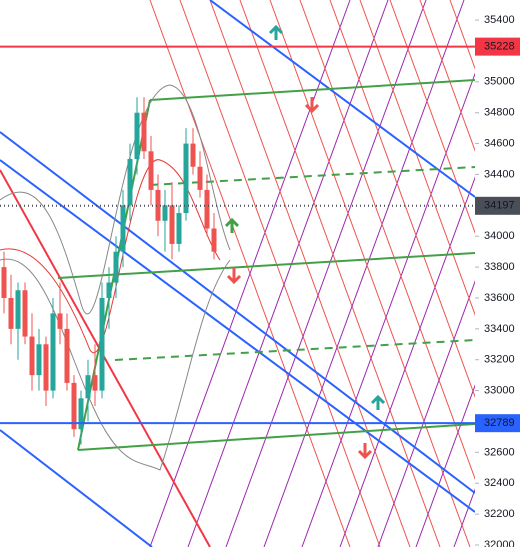 This screenshot has height=547, width=528. What do you see at coordinates (501, 273) in the screenshot?
I see `price-axis-bg` at bounding box center [501, 273].